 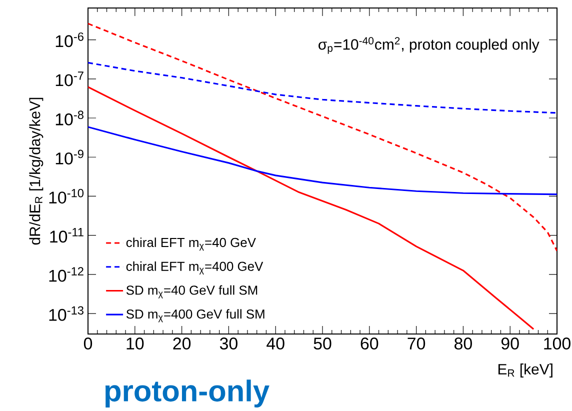 What do you see at coordinates (510, 344) in the screenshot?
I see `x-tick-label: 90` at bounding box center [510, 344].